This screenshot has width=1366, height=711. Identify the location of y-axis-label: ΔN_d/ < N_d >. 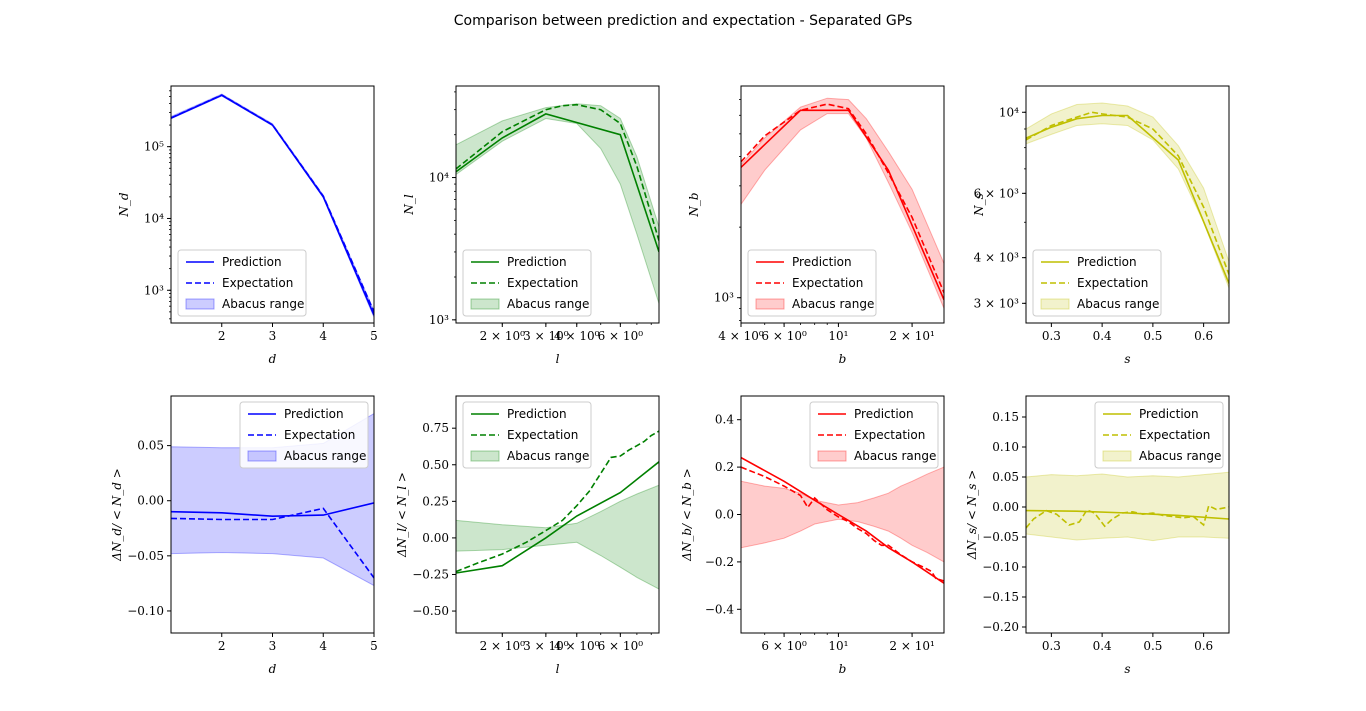
(117, 515).